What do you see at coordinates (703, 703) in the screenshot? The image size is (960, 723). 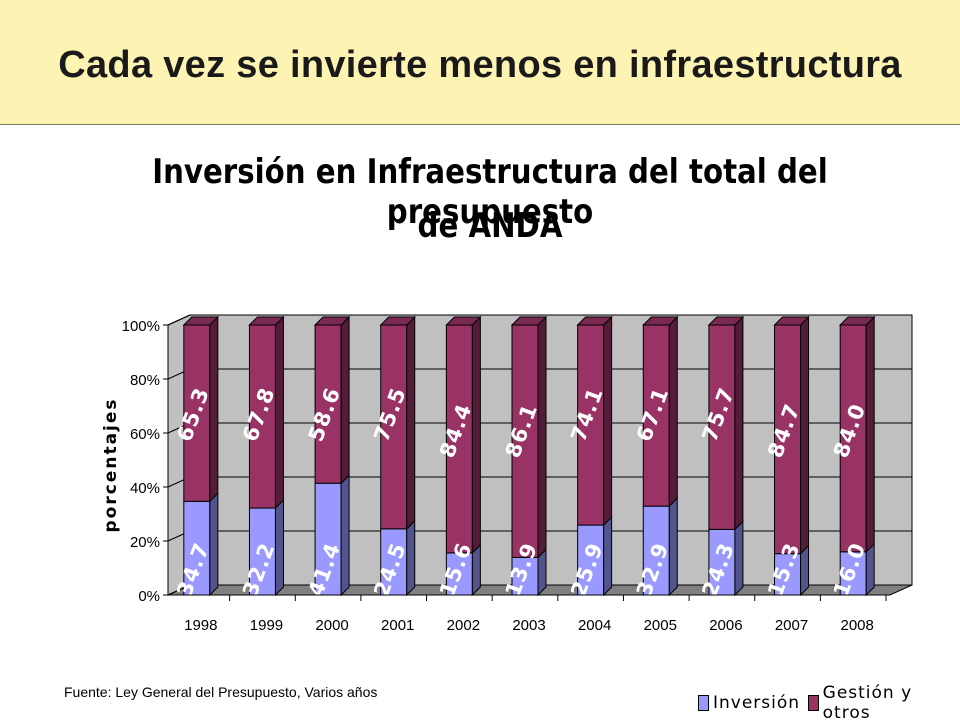 I see `legend-swatch-inversion` at bounding box center [703, 703].